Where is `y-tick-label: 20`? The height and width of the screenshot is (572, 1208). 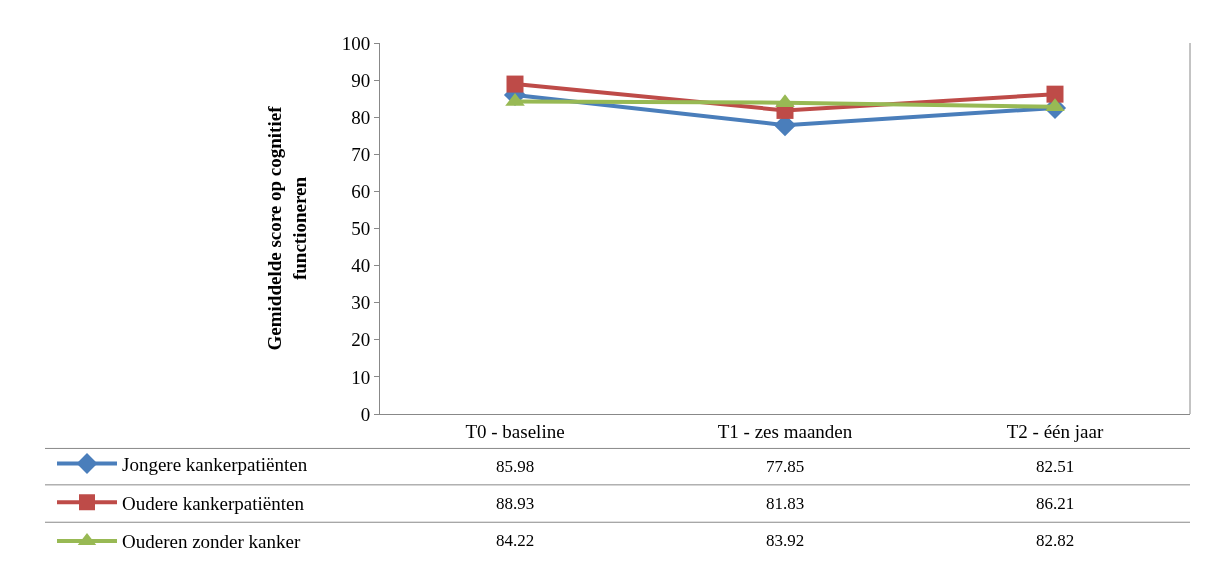 y-tick-label: 20 is located at coordinates (361, 340).